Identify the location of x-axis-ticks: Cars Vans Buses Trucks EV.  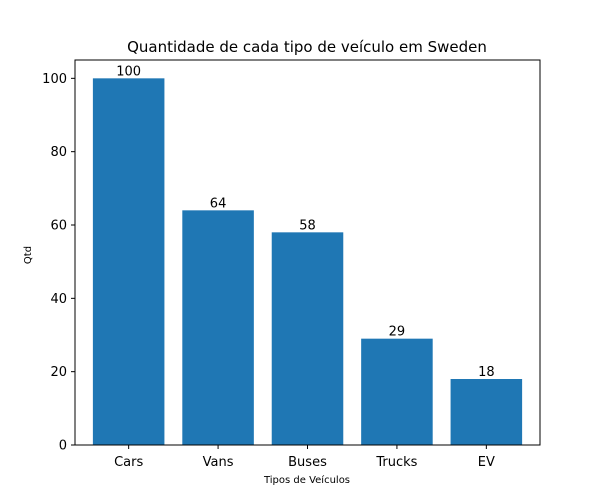
(304, 457).